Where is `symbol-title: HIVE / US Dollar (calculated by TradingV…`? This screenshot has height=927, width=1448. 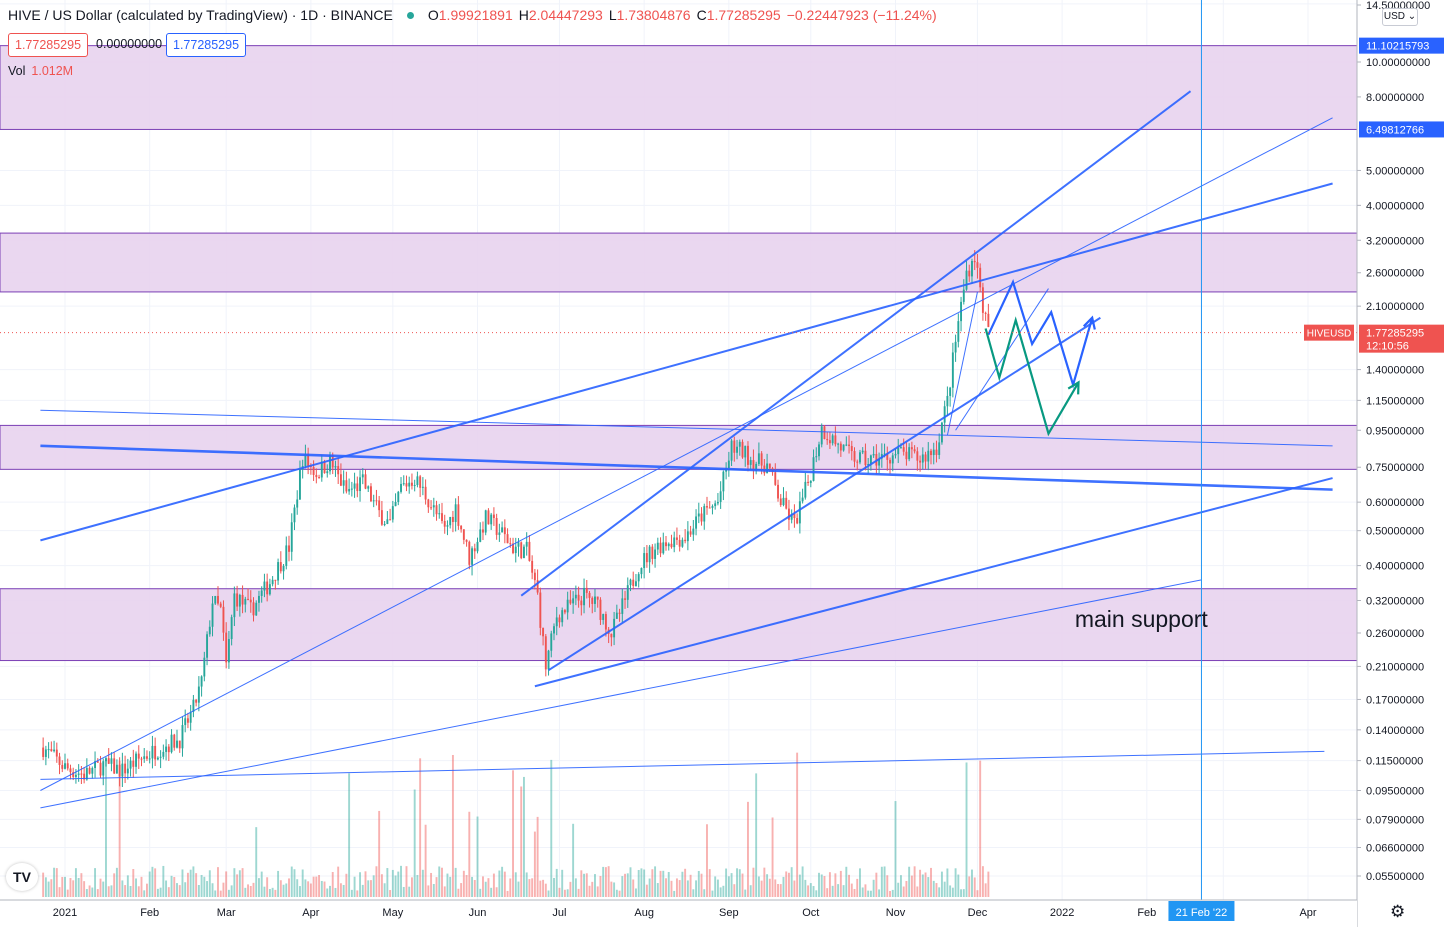
symbol-title: HIVE / US Dollar (calculated by TradingV… is located at coordinates (200, 15).